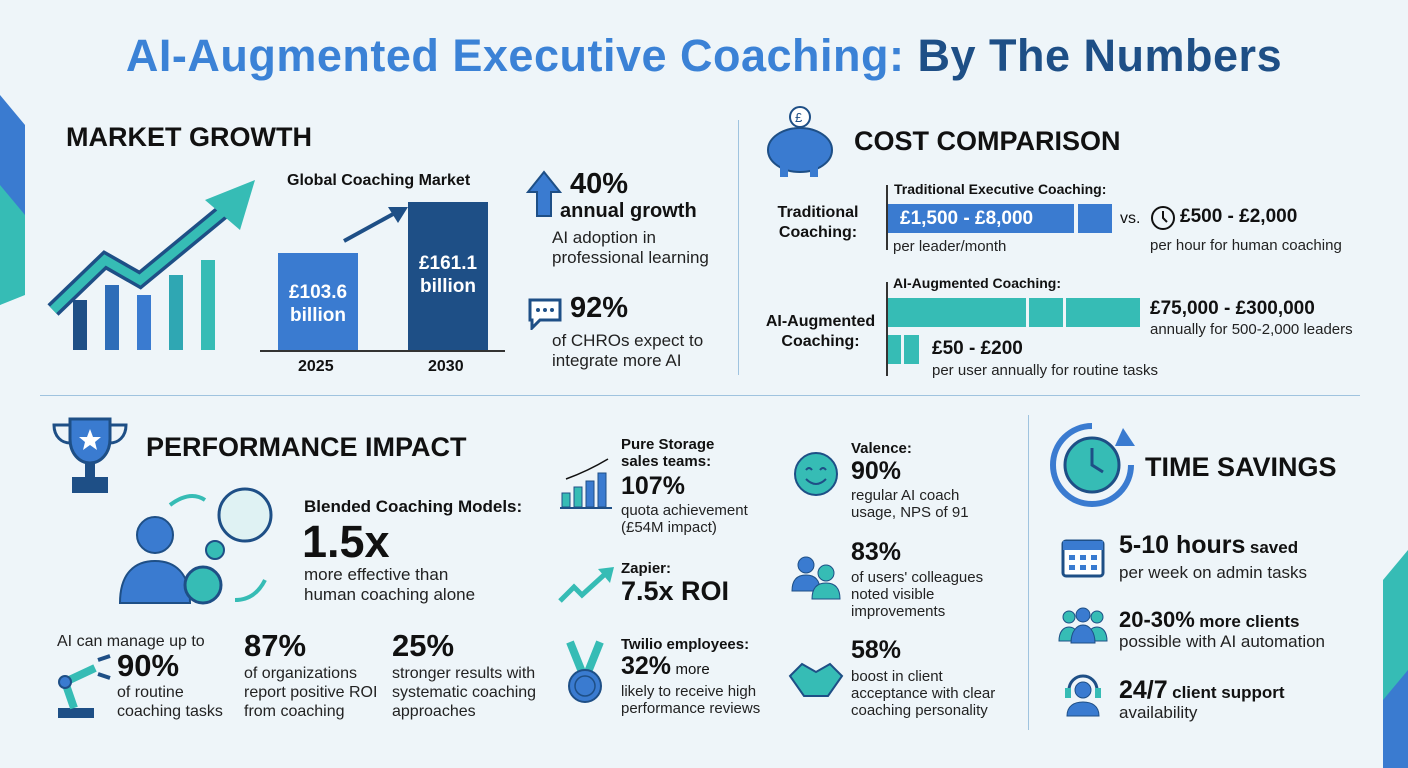 This screenshot has width=1408, height=768. Describe the element at coordinates (1158, 712) in the screenshot. I see `support-desc: availability` at that location.